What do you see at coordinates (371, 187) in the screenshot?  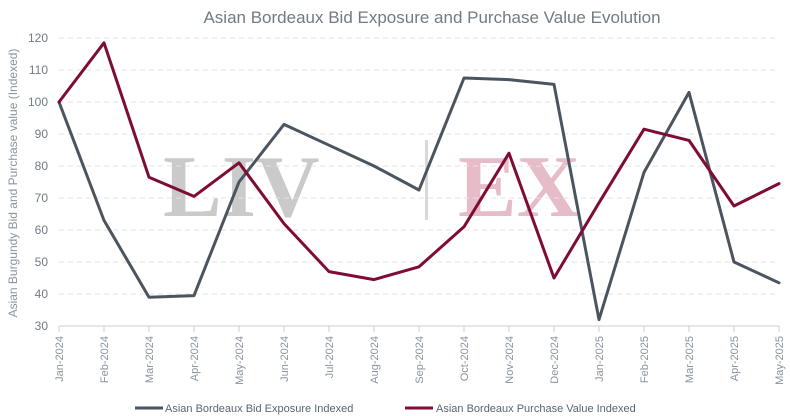 I see `watermark: LIV EX` at bounding box center [371, 187].